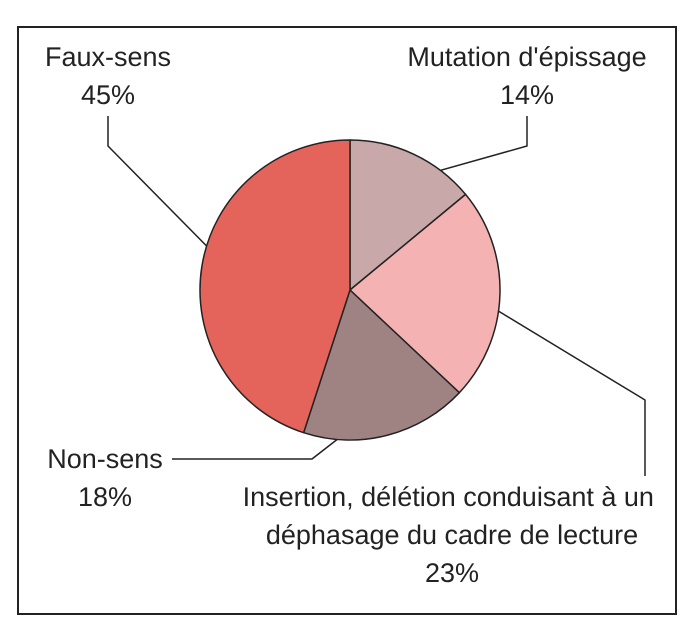 The height and width of the screenshot is (632, 692). I want to click on data-label: 45%, so click(108, 95).